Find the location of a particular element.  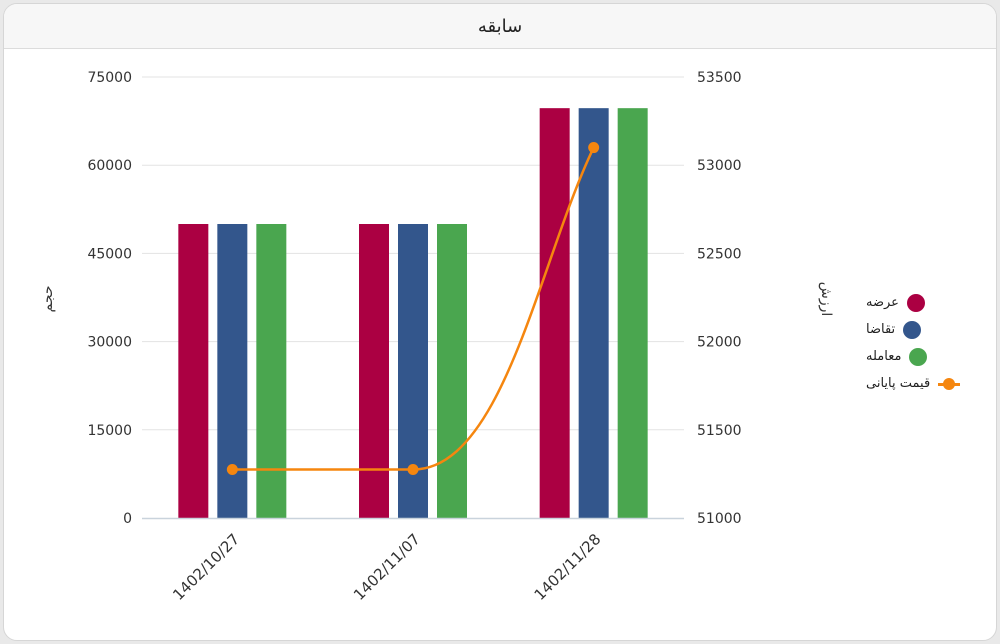

legend-label: معامله is located at coordinates (884, 356).